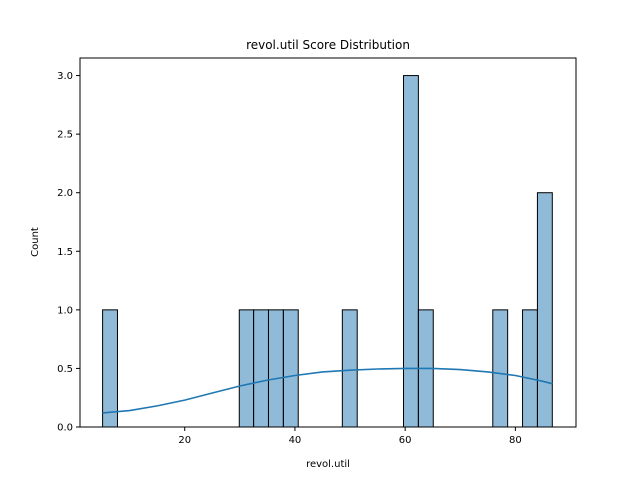 This screenshot has width=640, height=480. I want to click on kde-line, so click(327, 390).